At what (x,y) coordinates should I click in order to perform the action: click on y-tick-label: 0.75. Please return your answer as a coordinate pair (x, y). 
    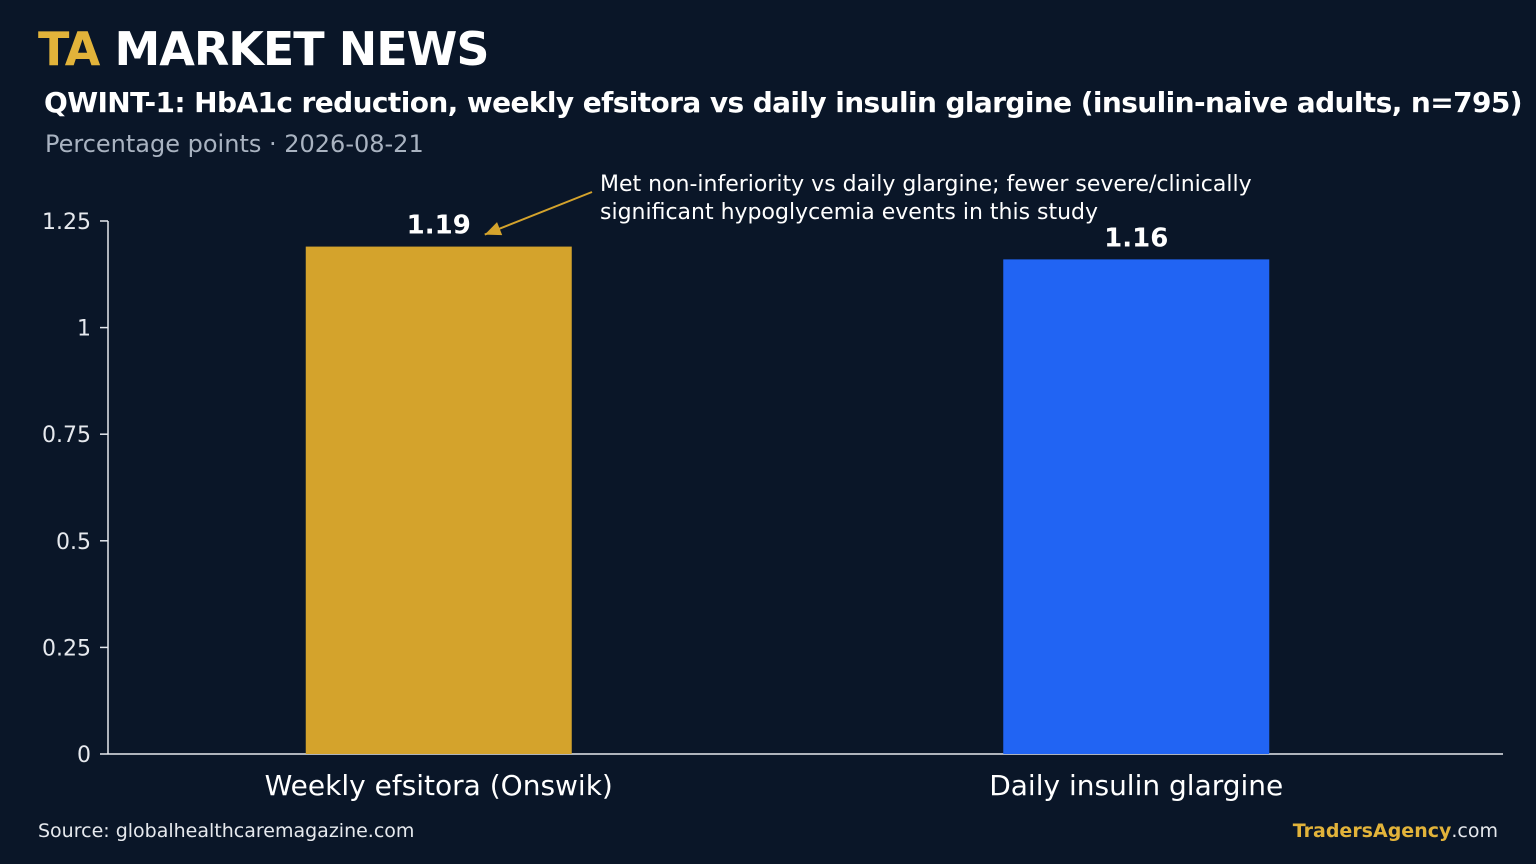
    Looking at the image, I should click on (66, 435).